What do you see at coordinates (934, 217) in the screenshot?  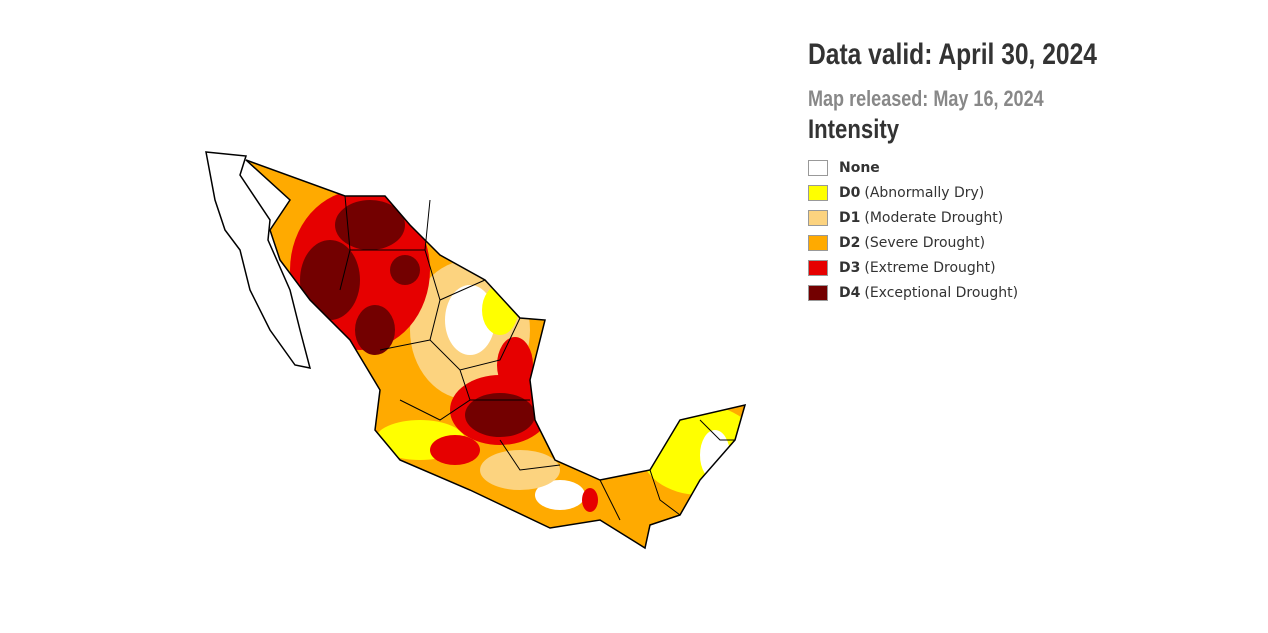 I see `legend-label: (Moderate Drought)` at bounding box center [934, 217].